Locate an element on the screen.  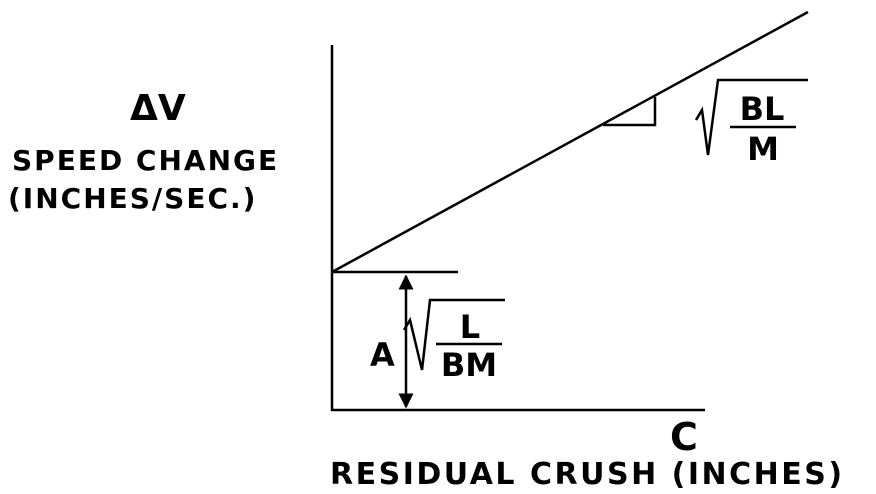
intercept-denominator: BM is located at coordinates (469, 365).